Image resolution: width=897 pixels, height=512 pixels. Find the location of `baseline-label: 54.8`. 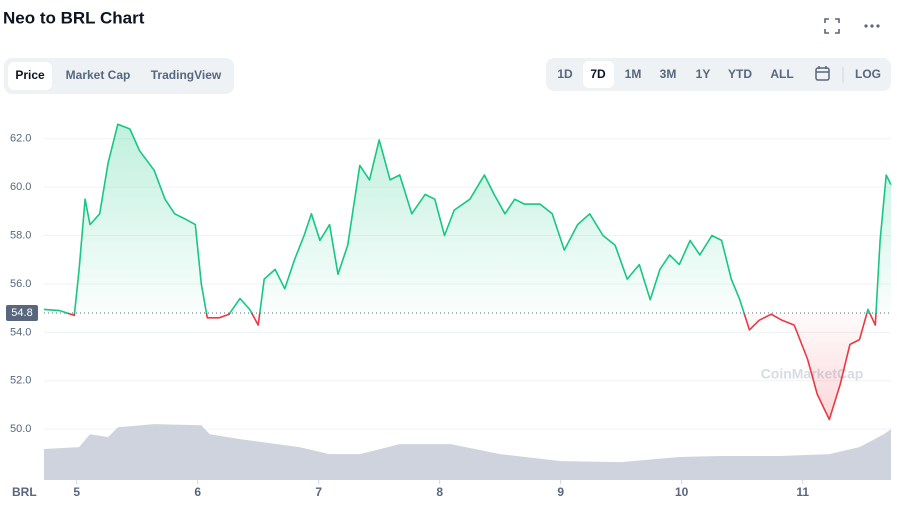

baseline-label: 54.8 is located at coordinates (21, 313).